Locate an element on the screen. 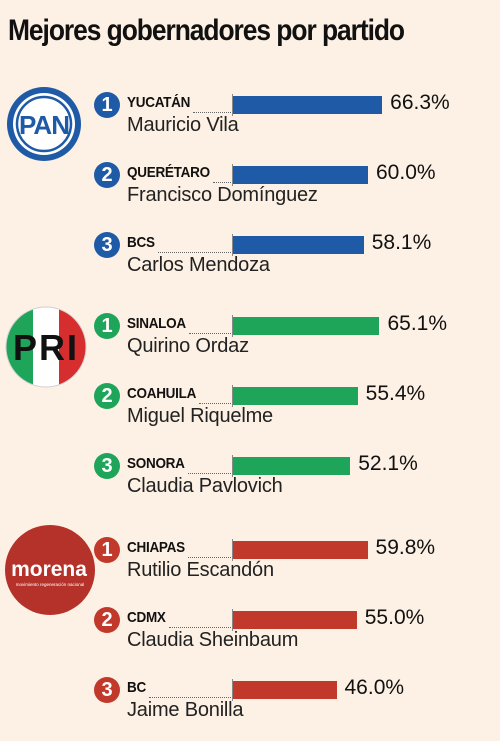 This screenshot has width=500, height=741. state-label: YUCATÁN is located at coordinates (159, 102).